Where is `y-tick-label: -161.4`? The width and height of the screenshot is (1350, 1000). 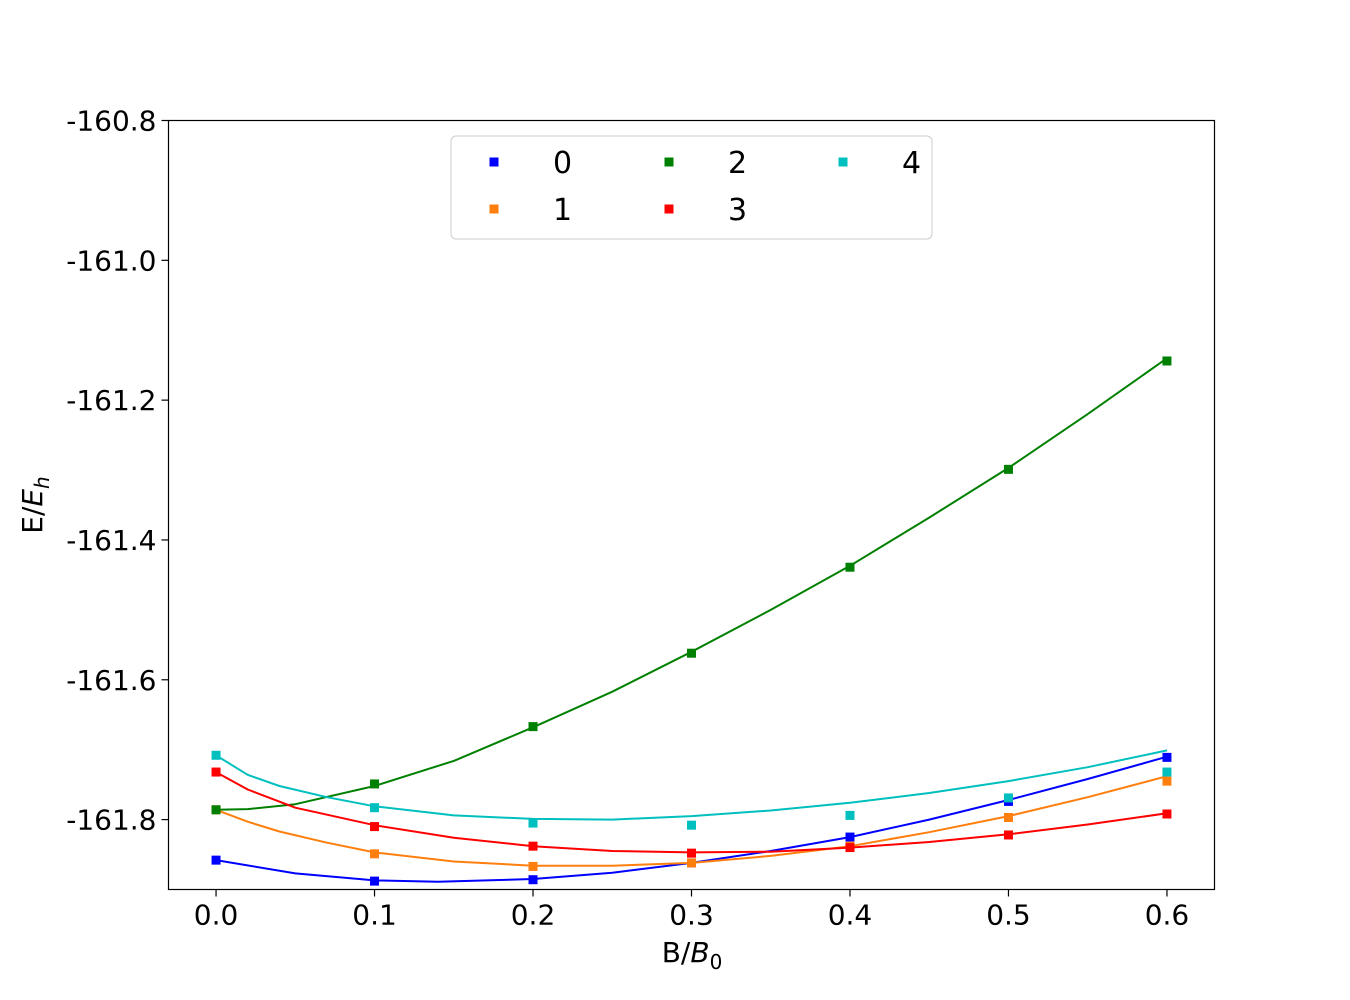 y-tick-label: -161.4 is located at coordinates (111, 540).